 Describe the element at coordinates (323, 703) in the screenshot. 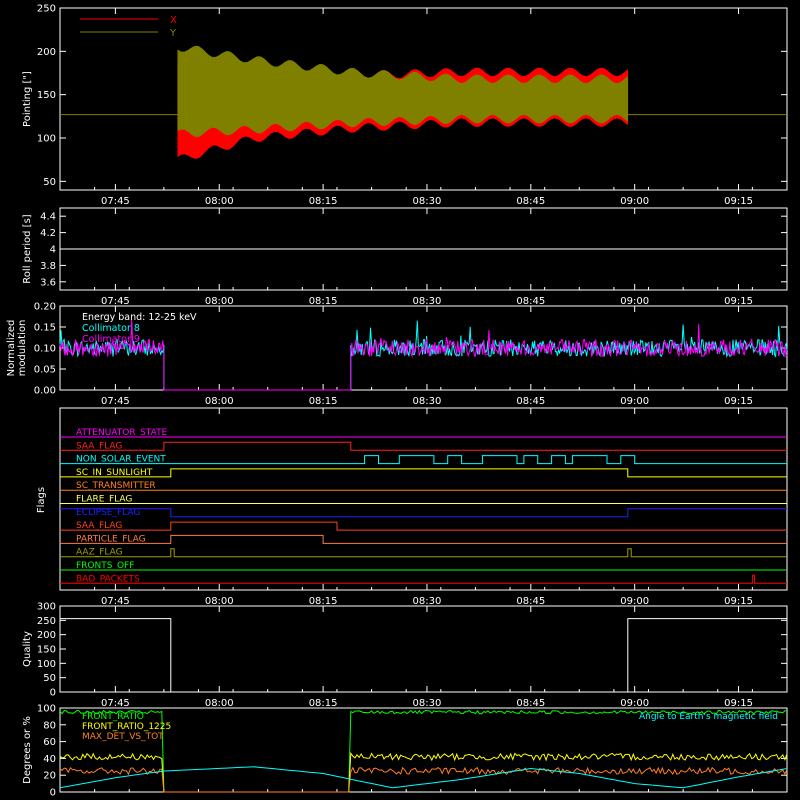

I see `quality-xtick-label: 08:15` at that location.